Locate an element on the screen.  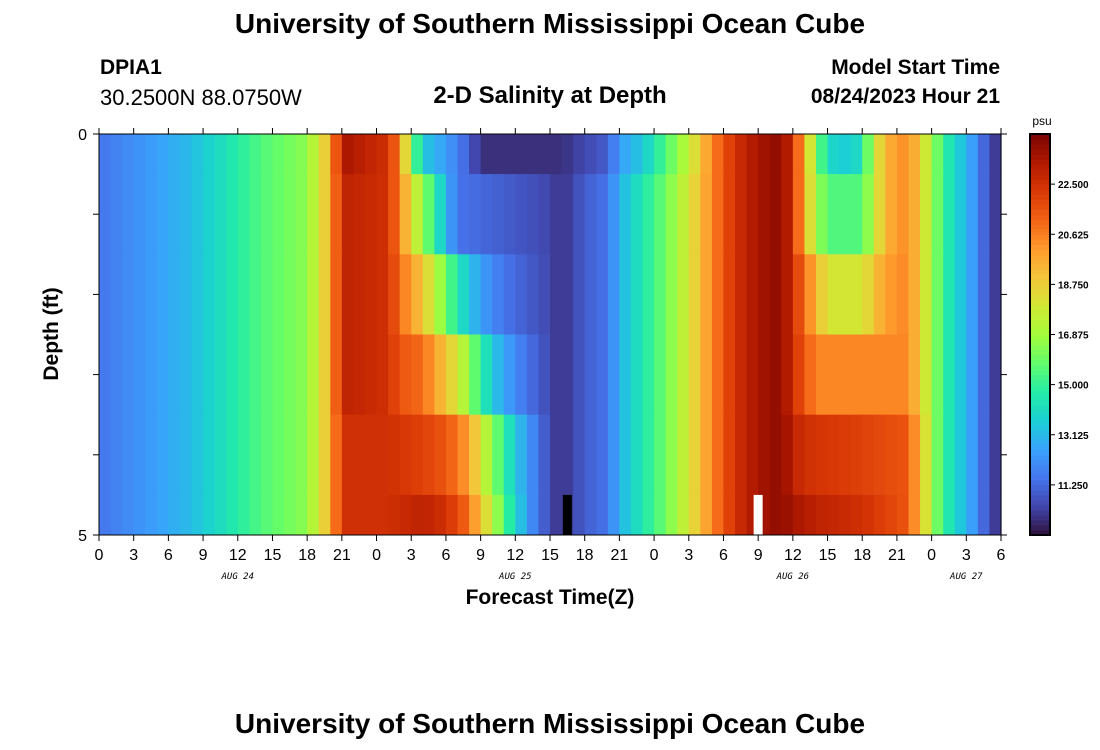
x-tick-label: 0 is located at coordinates (931, 555).